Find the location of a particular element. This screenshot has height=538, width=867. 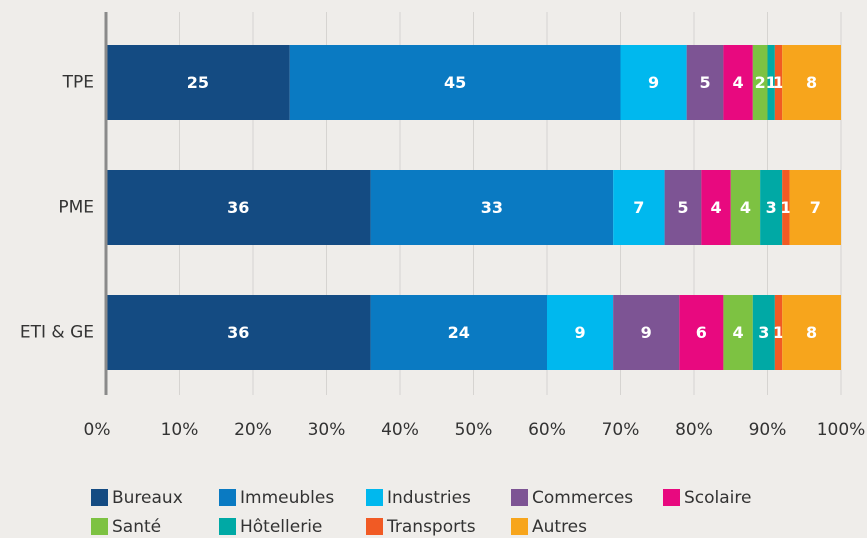

data-label: 6 is located at coordinates (701, 332).